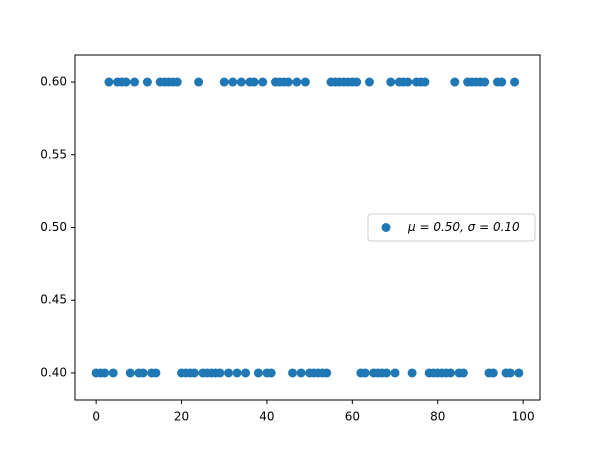  I want to click on legend-box, so click(451, 227).